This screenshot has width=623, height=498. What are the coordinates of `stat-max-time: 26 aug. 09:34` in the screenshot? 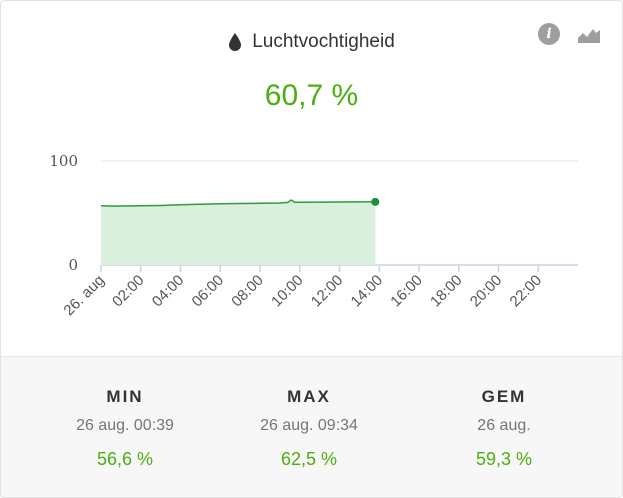 It's located at (309, 425).